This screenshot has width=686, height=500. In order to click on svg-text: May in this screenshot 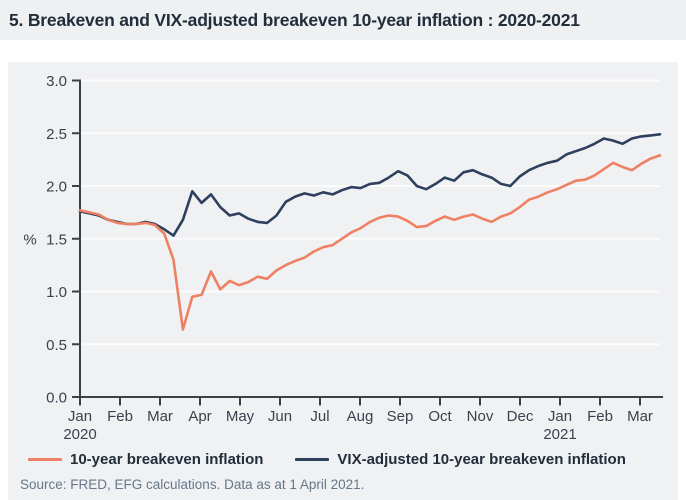, I will do `click(240, 416)`.